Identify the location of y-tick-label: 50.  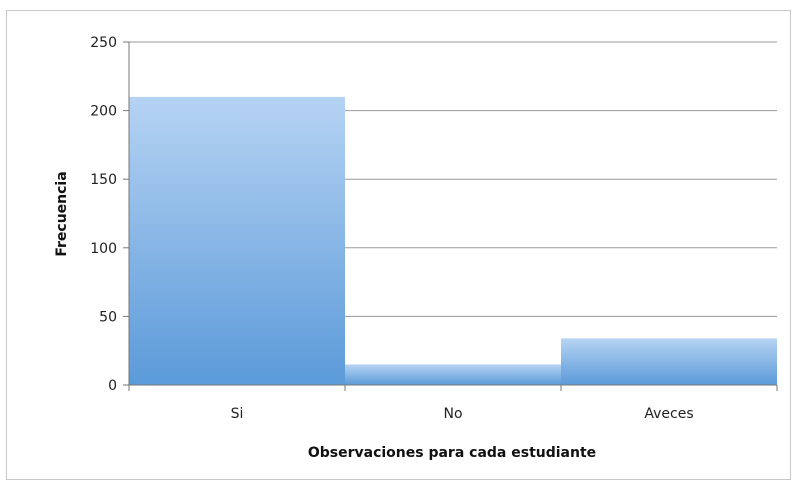
(108, 317).